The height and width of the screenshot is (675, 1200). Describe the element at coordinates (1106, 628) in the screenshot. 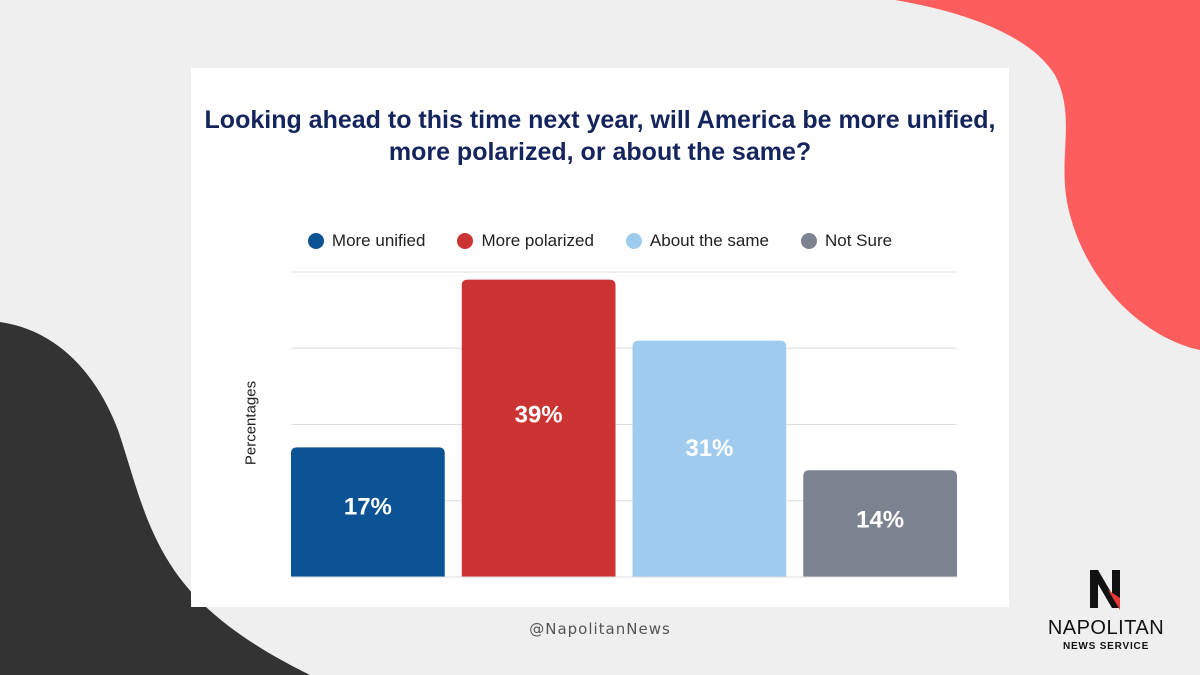

I see `logo-name: NAPOLITAN` at that location.